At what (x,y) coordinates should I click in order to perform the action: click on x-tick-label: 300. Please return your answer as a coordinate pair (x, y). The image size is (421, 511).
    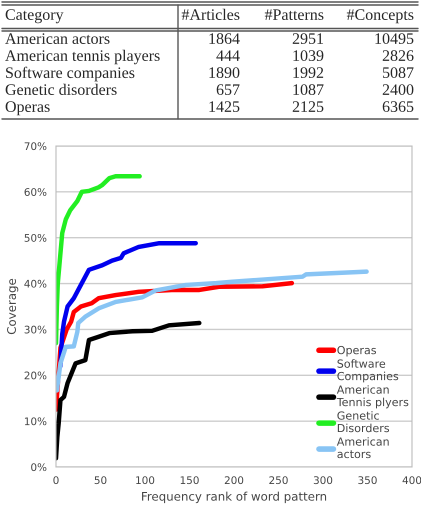
    Looking at the image, I should click on (323, 480).